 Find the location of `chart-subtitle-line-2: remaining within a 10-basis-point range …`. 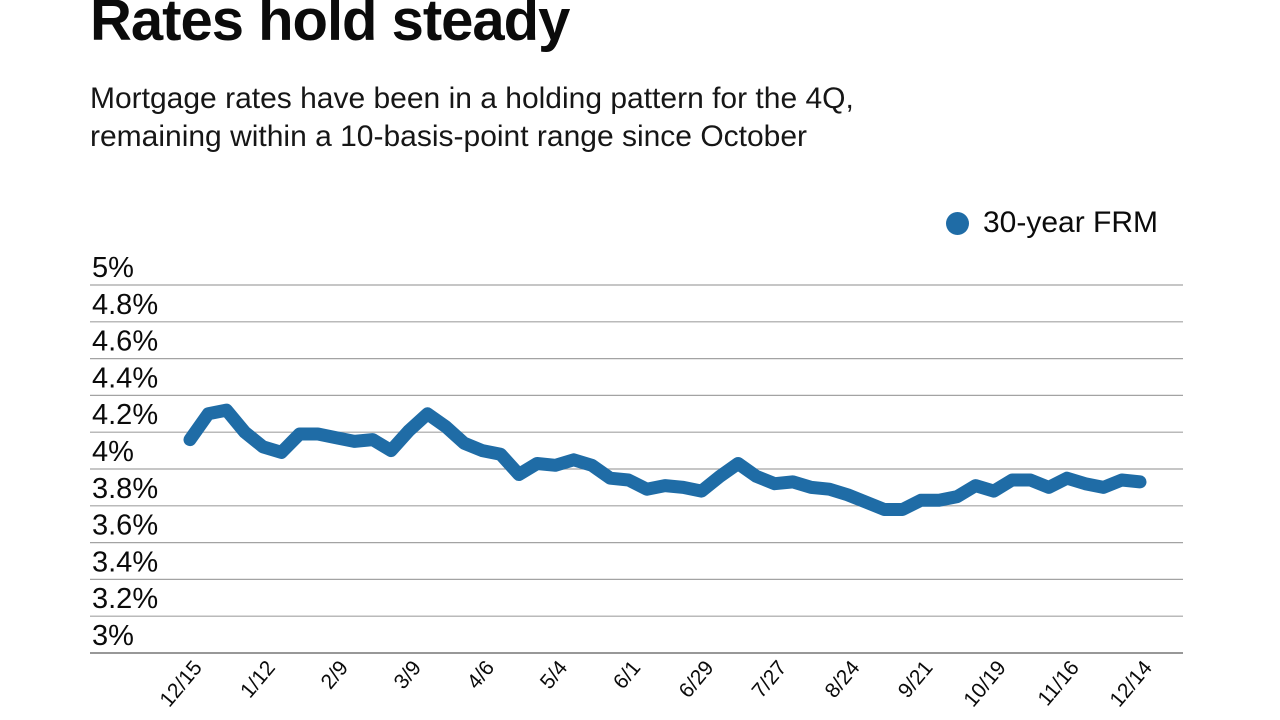

chart-subtitle-line-2: remaining within a 10-basis-point range … is located at coordinates (449, 136).